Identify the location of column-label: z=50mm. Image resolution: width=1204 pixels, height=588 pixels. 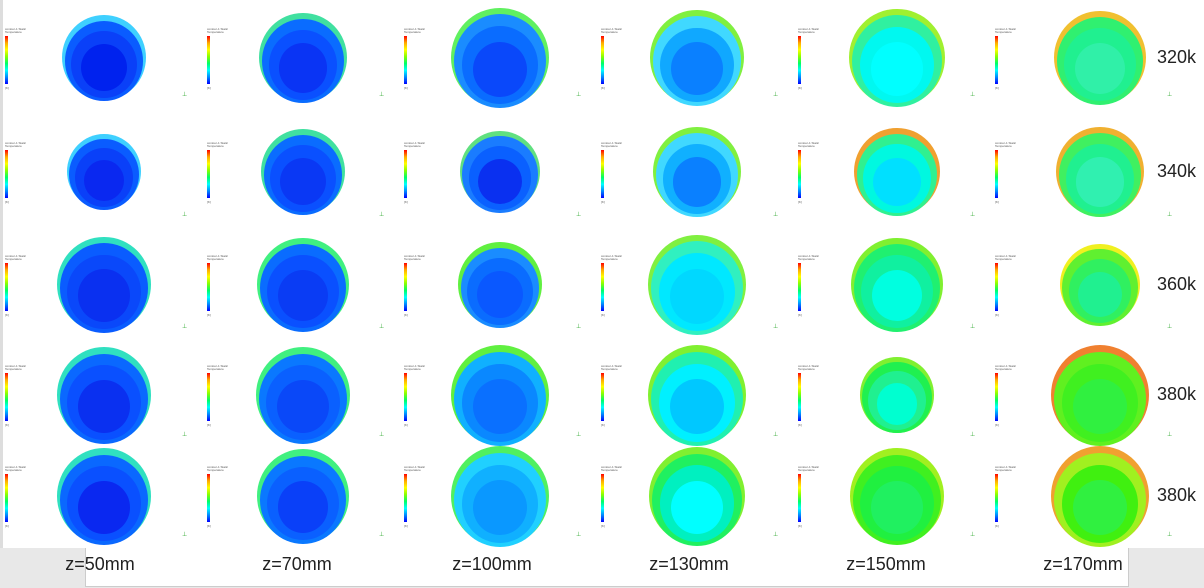
(100, 564).